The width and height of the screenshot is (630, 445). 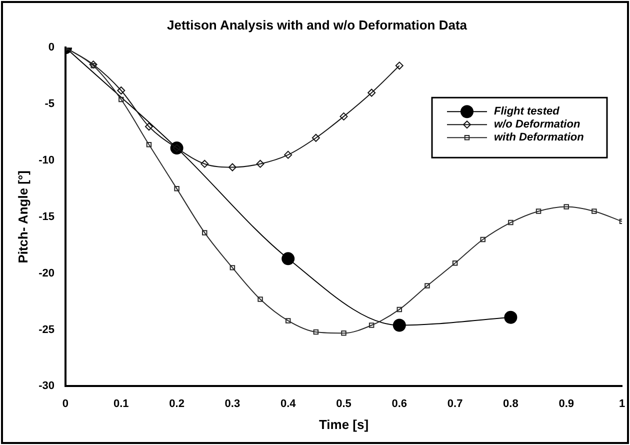 I want to click on legend-label: Flight tested, so click(x=527, y=112).